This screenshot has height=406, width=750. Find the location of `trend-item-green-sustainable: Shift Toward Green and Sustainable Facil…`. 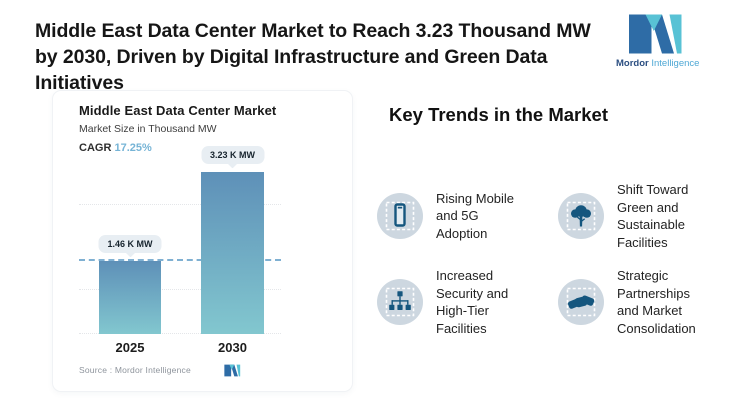

trend-item-green-sustainable: Shift Toward Green and Sustainable Facil… is located at coordinates (648, 216).